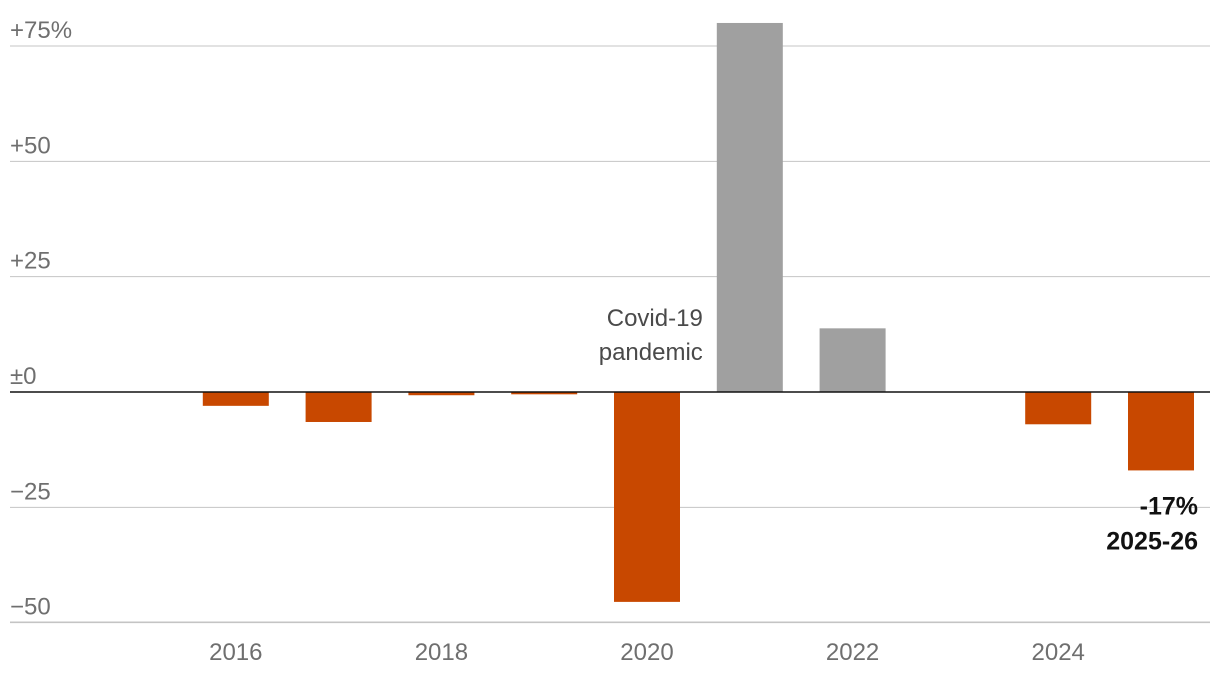 The image size is (1220, 686). What do you see at coordinates (852, 360) in the screenshot?
I see `bar-2022` at bounding box center [852, 360].